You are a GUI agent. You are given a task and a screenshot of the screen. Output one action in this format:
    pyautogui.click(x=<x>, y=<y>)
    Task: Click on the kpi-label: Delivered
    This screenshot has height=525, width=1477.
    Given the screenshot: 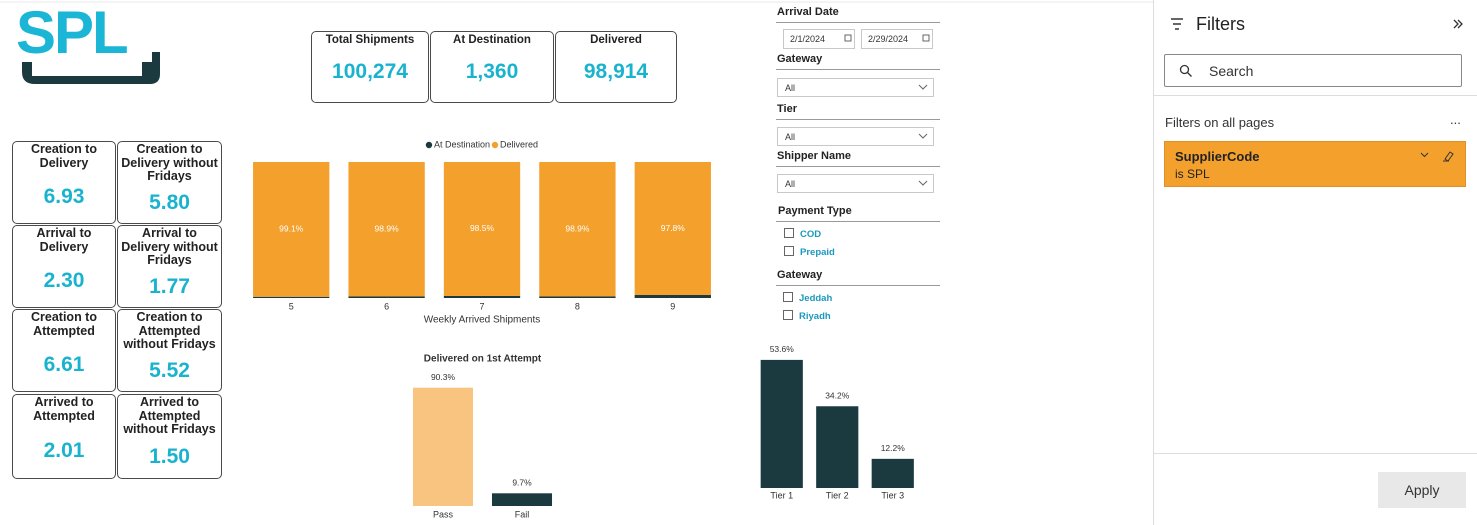 What is the action you would take?
    pyautogui.click(x=616, y=40)
    